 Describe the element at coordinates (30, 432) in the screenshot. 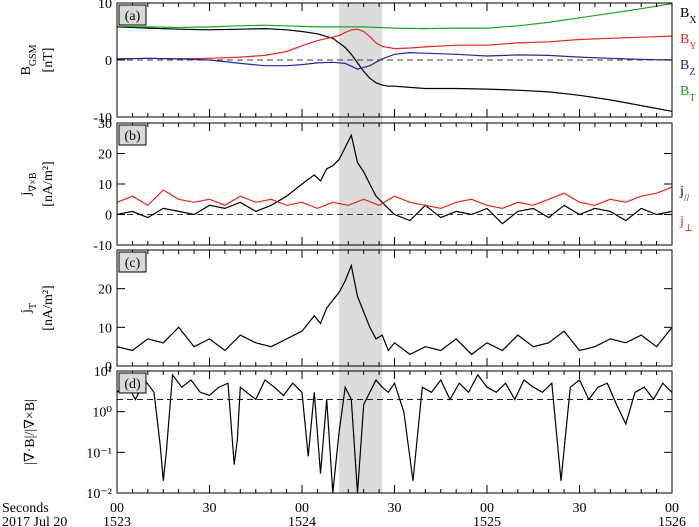

I see `y-axis-label: |∇·B|/|∇×B|` at that location.